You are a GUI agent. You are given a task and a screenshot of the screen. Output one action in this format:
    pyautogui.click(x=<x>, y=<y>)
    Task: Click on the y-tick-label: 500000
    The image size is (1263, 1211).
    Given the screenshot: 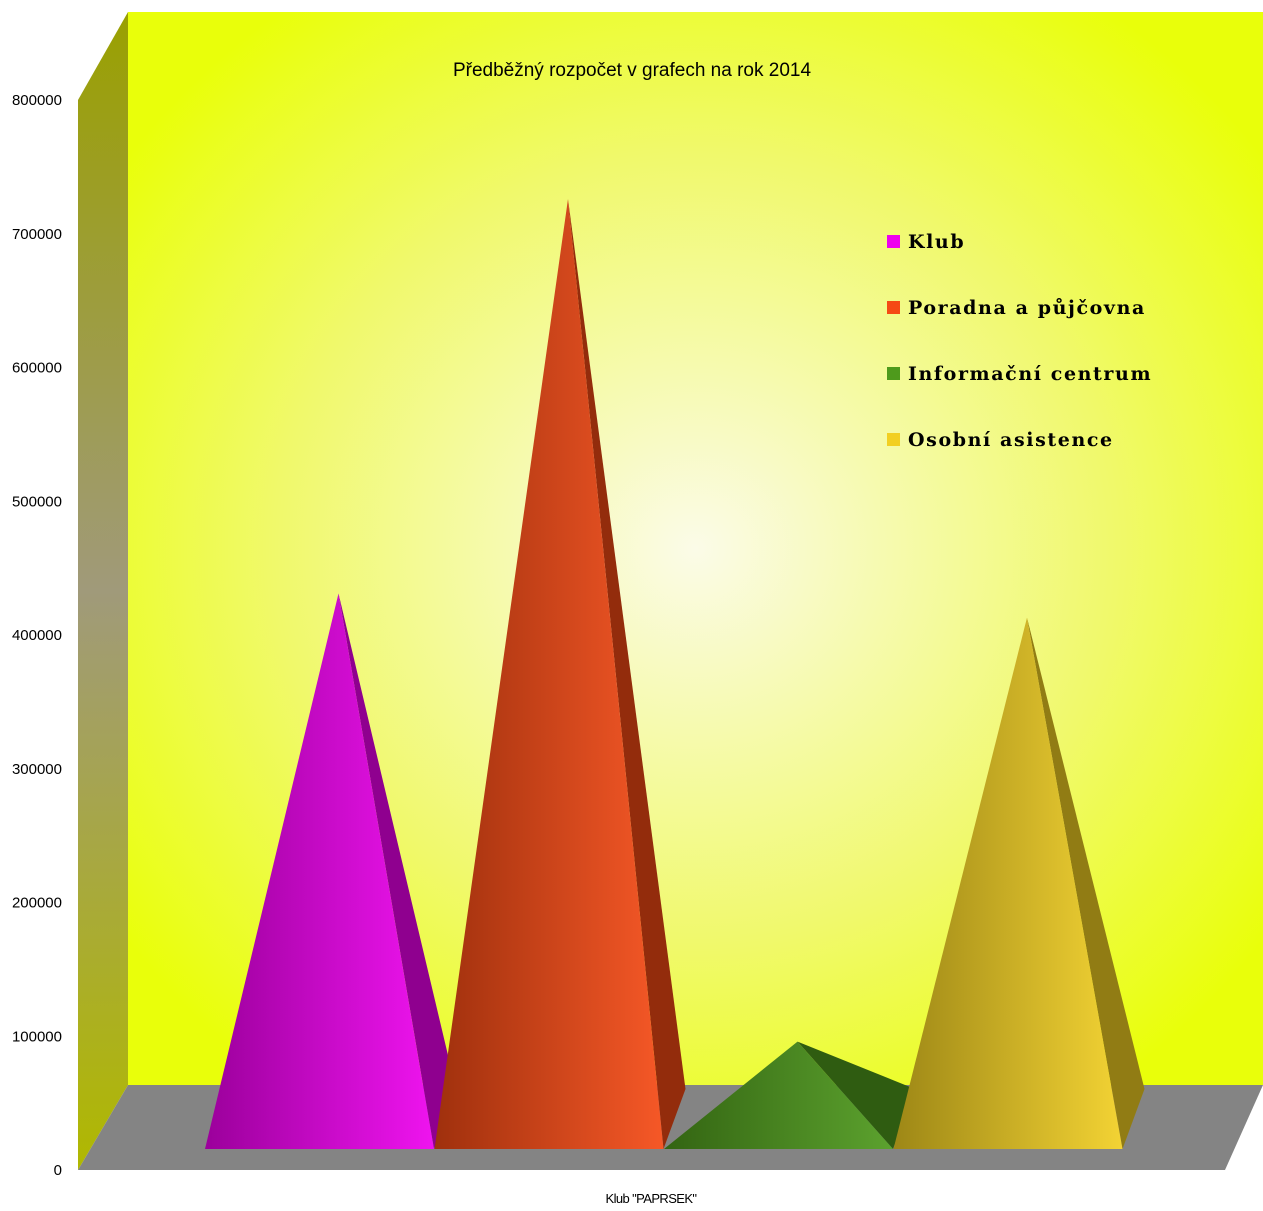 What is the action you would take?
    pyautogui.click(x=37, y=501)
    